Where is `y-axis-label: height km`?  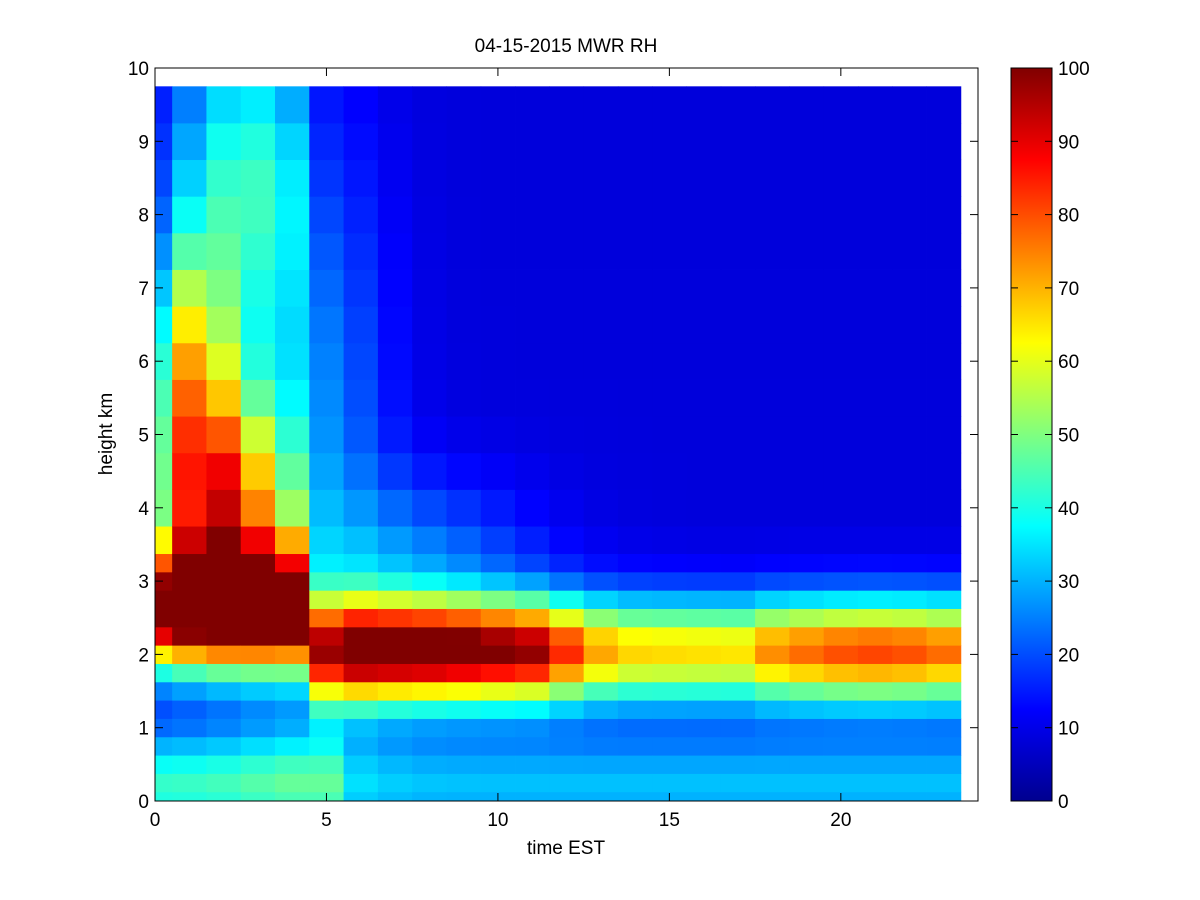 y-axis-label: height km is located at coordinates (106, 434).